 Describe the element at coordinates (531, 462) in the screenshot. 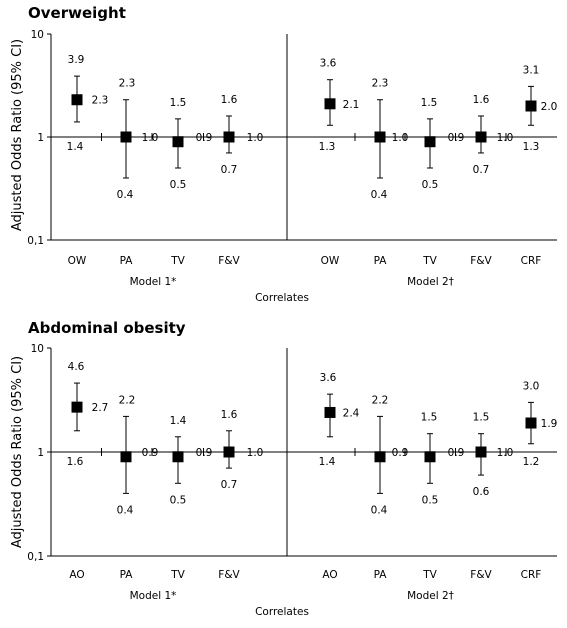

I see `lower-ci-label: 1.2` at that location.